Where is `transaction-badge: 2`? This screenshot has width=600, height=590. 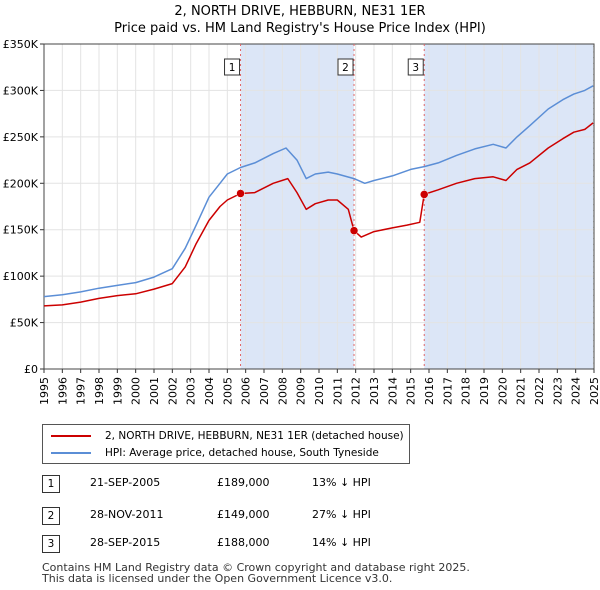 transaction-badge: 2 is located at coordinates (51, 516).